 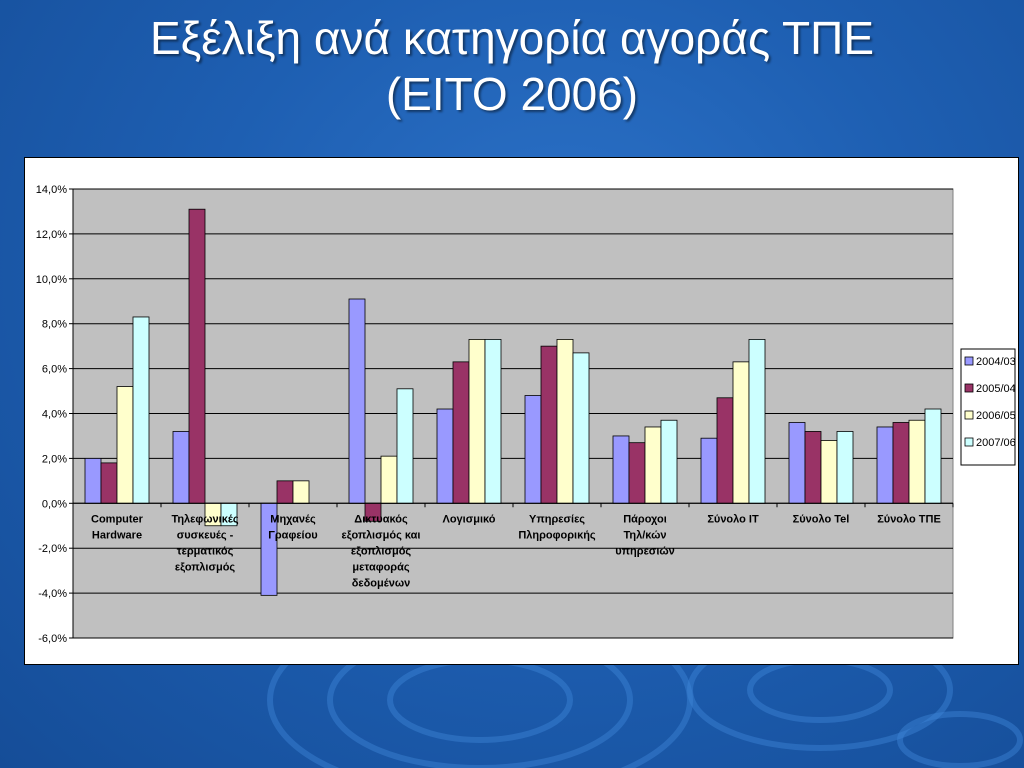 I want to click on legend-label: 2007/06, so click(x=996, y=443).